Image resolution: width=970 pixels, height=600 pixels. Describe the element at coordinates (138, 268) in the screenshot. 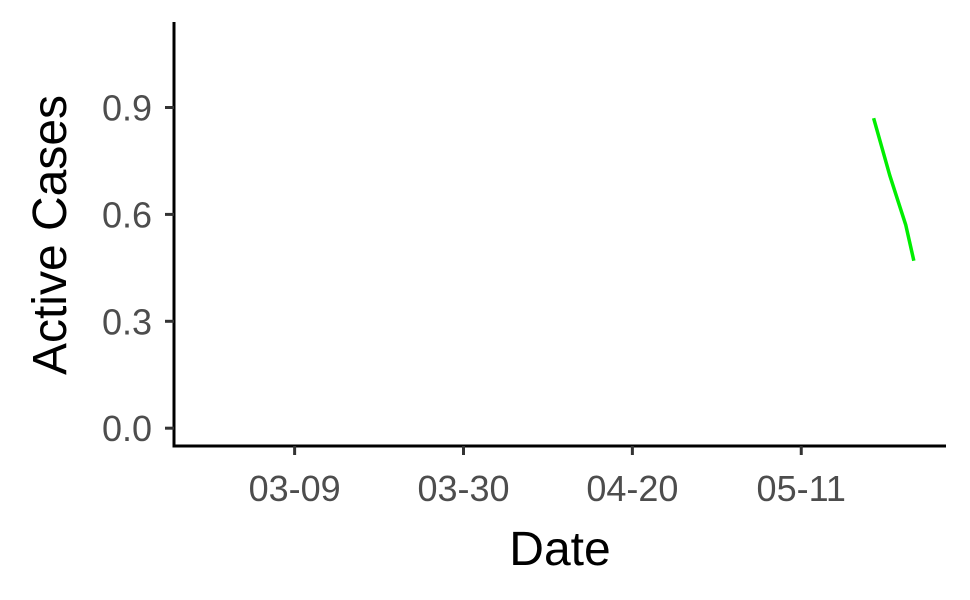

I see `y-ticks: 0.0 0.3 0.6 0.9` at that location.